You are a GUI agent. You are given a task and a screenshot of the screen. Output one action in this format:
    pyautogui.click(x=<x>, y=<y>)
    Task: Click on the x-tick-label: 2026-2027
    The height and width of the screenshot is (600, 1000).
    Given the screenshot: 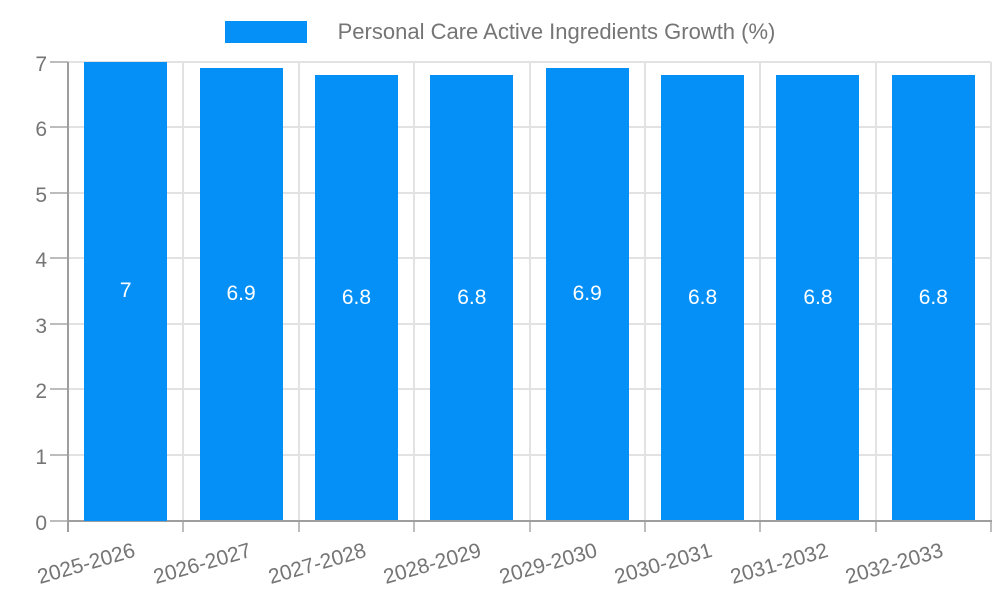 What is the action you would take?
    pyautogui.click(x=202, y=564)
    